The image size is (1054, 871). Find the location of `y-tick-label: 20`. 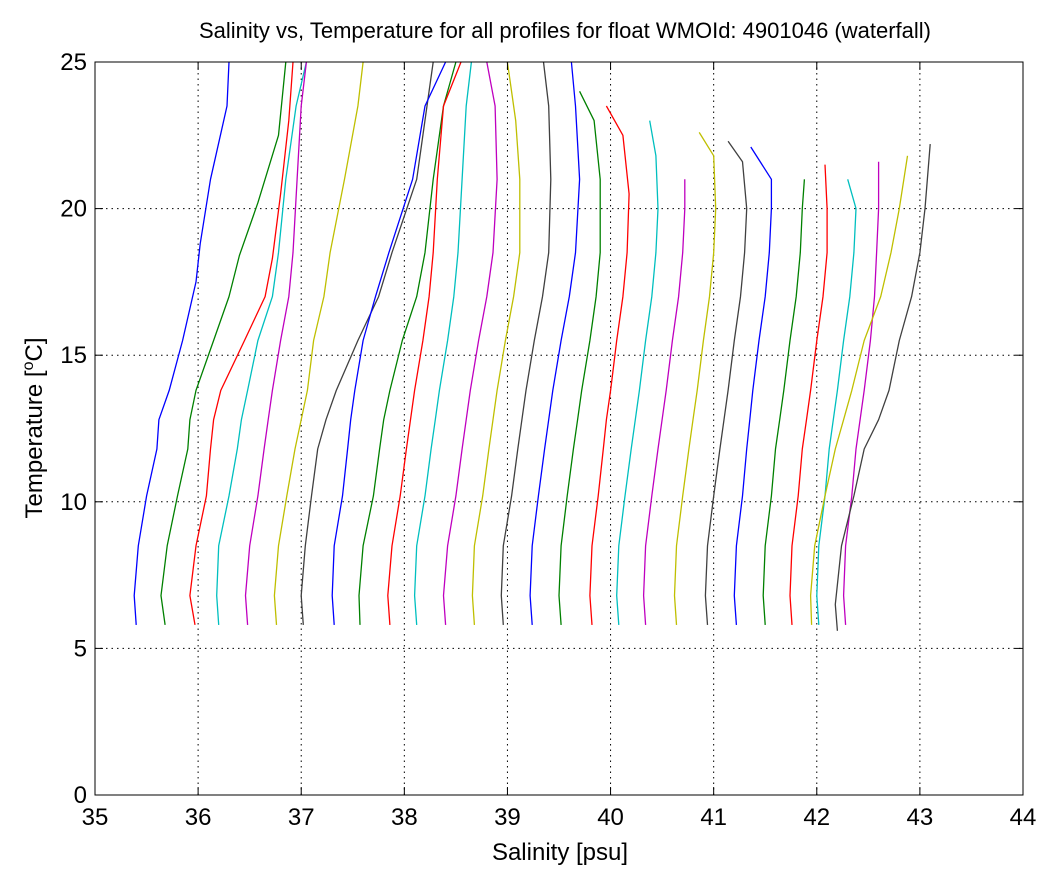

y-tick-label: 20 is located at coordinates (73, 209).